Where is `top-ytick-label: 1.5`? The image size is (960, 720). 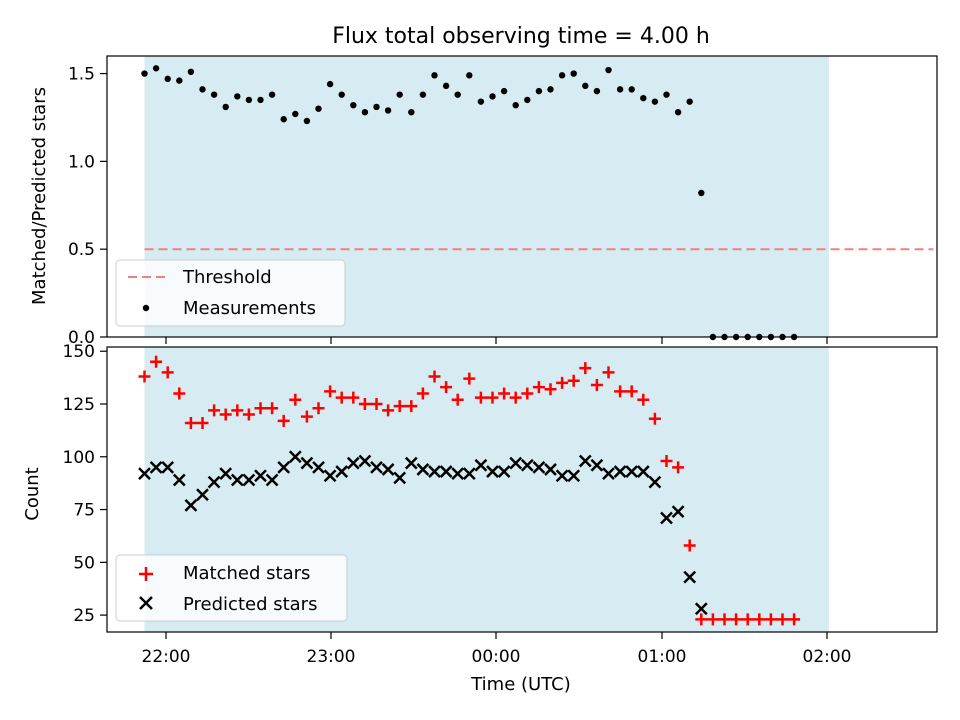 top-ytick-label: 1.5 is located at coordinates (81, 75).